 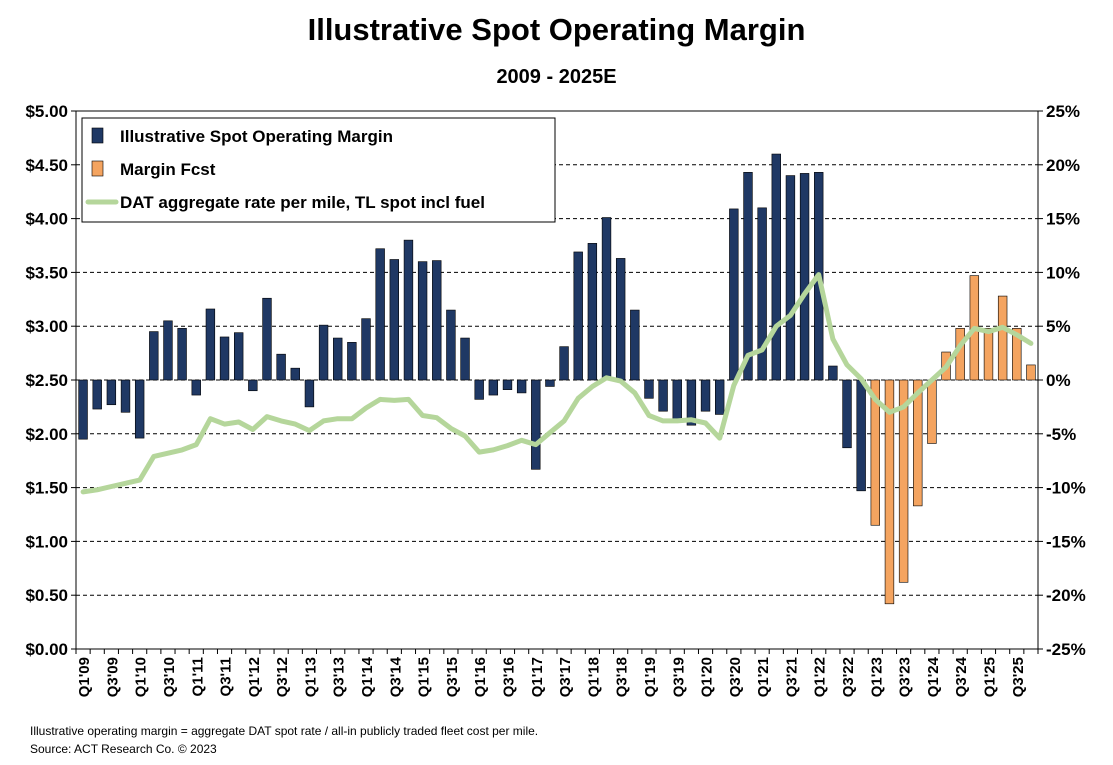 What do you see at coordinates (46, 649) in the screenshot?
I see `left-axis-label: $0.00` at bounding box center [46, 649].